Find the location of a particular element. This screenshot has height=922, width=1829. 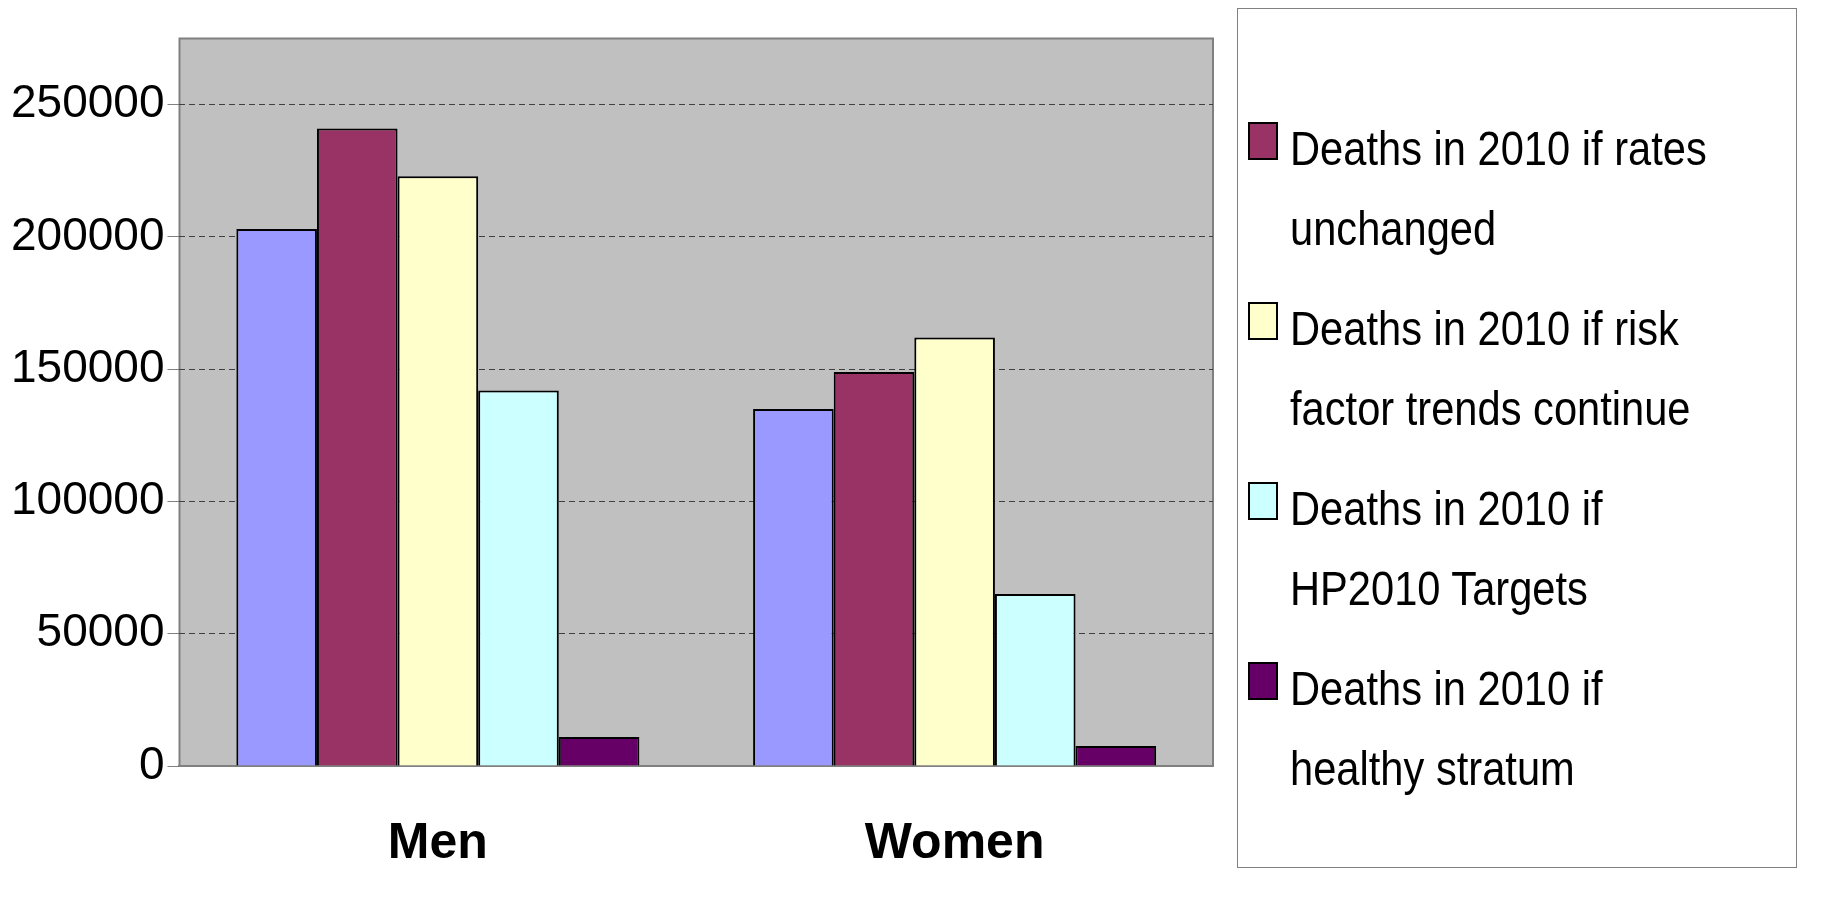

legend-label: Deaths in 2010 if healthy stratum is located at coordinates (1447, 728).